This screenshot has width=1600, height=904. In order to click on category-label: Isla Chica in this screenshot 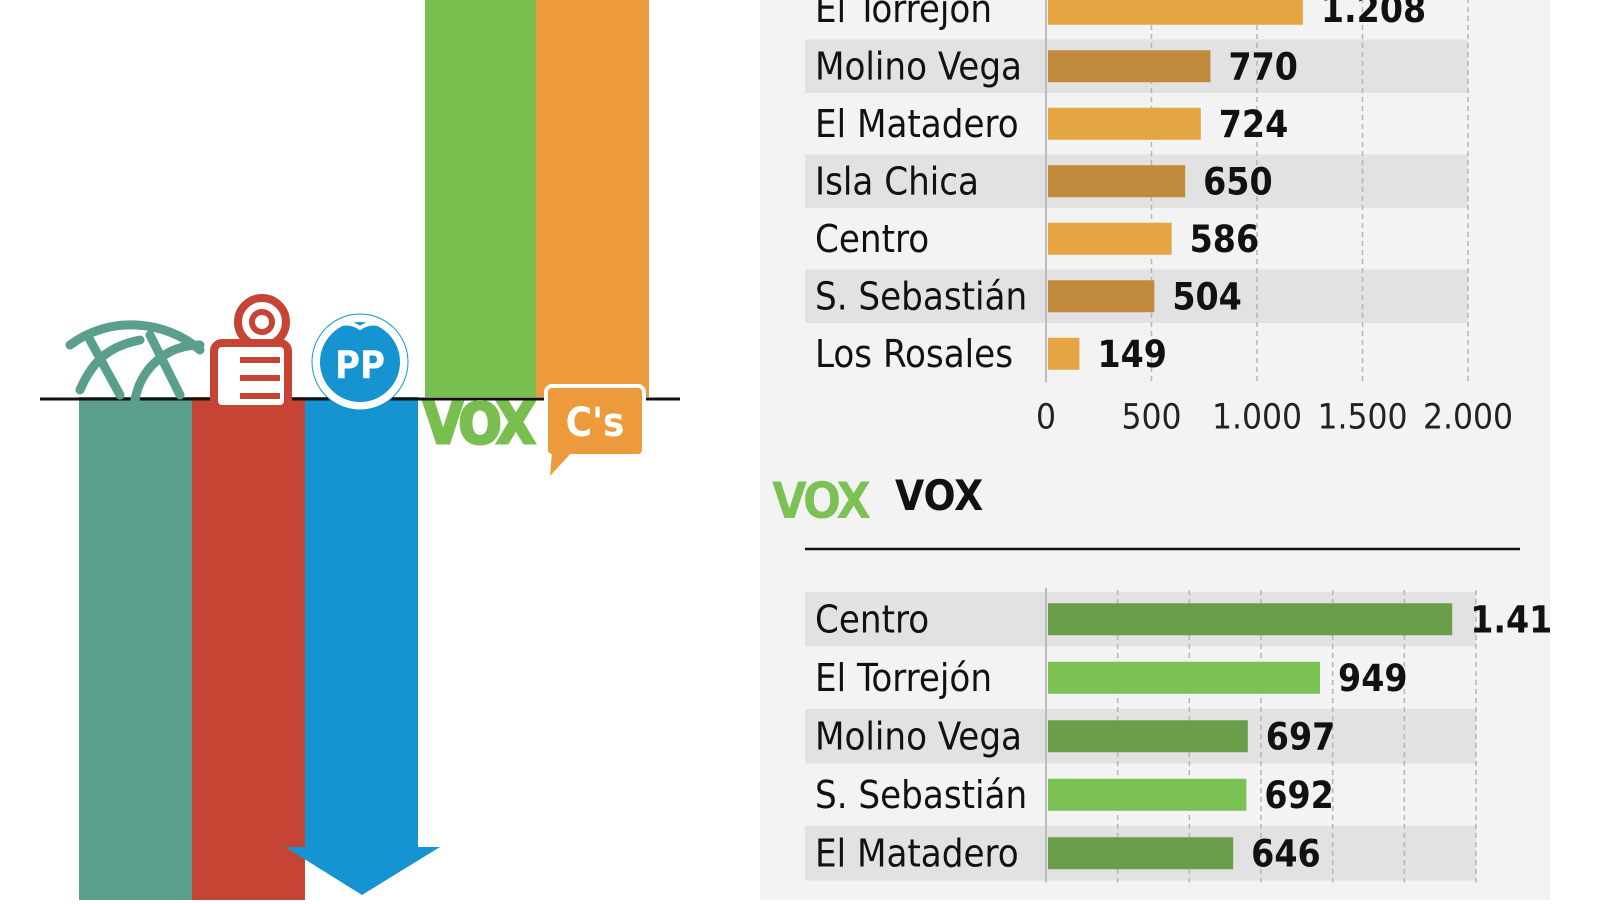, I will do `click(897, 181)`.